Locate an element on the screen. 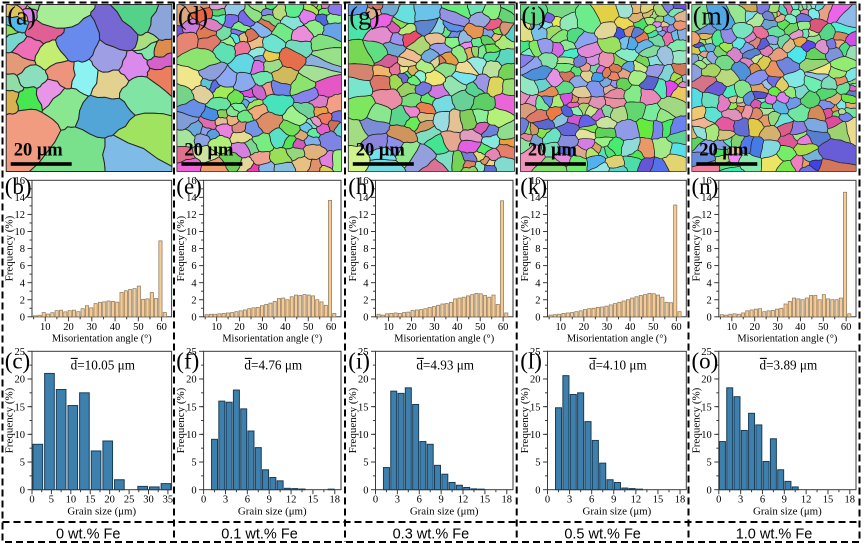 This screenshot has height=547, width=865. svg-text: 0.1 wt.% Fe is located at coordinates (259, 535).